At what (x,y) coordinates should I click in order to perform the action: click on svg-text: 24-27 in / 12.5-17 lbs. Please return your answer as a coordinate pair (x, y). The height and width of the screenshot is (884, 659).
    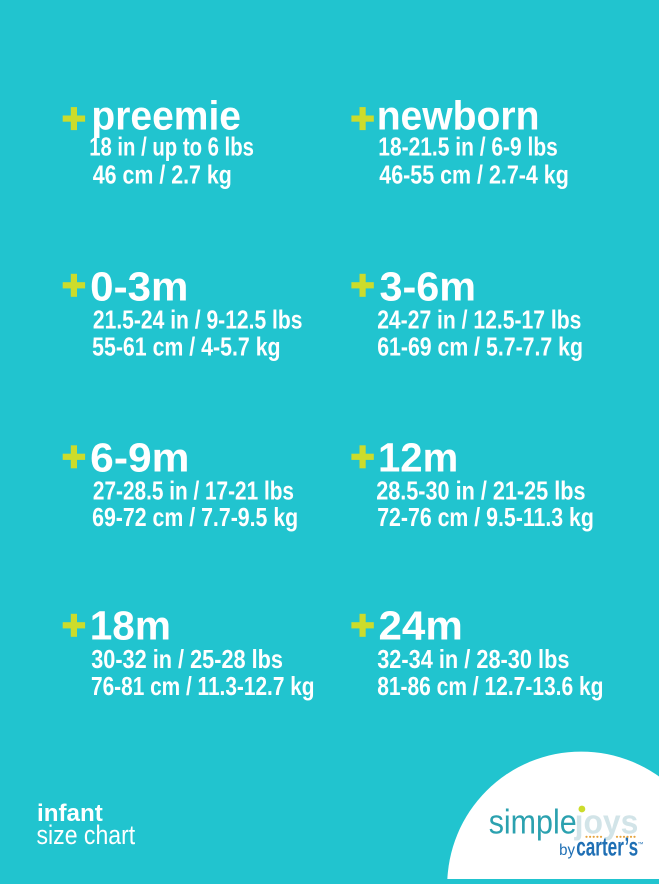
    Looking at the image, I should click on (479, 320).